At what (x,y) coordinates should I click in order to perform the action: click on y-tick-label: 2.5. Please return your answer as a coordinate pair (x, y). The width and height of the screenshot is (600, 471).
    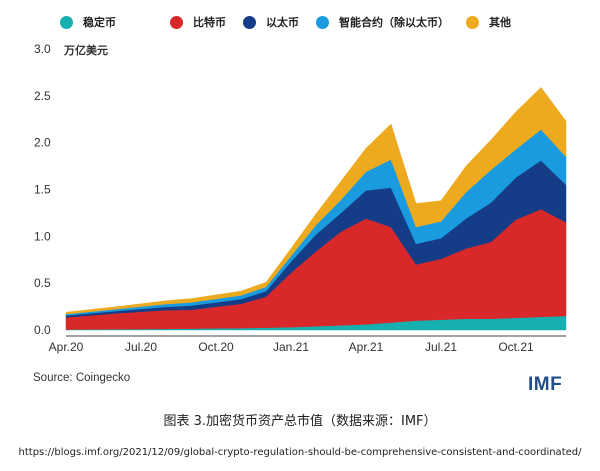
    Looking at the image, I should click on (42, 96).